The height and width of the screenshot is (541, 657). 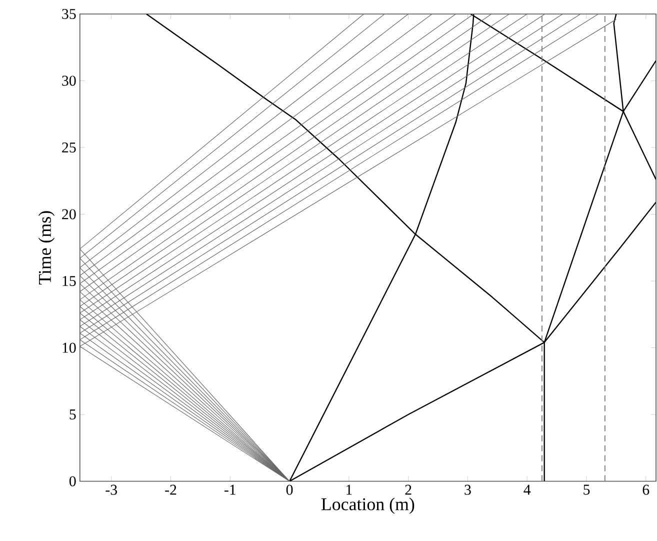 What do you see at coordinates (69, 347) in the screenshot?
I see `y-tick-label: 10` at bounding box center [69, 347].